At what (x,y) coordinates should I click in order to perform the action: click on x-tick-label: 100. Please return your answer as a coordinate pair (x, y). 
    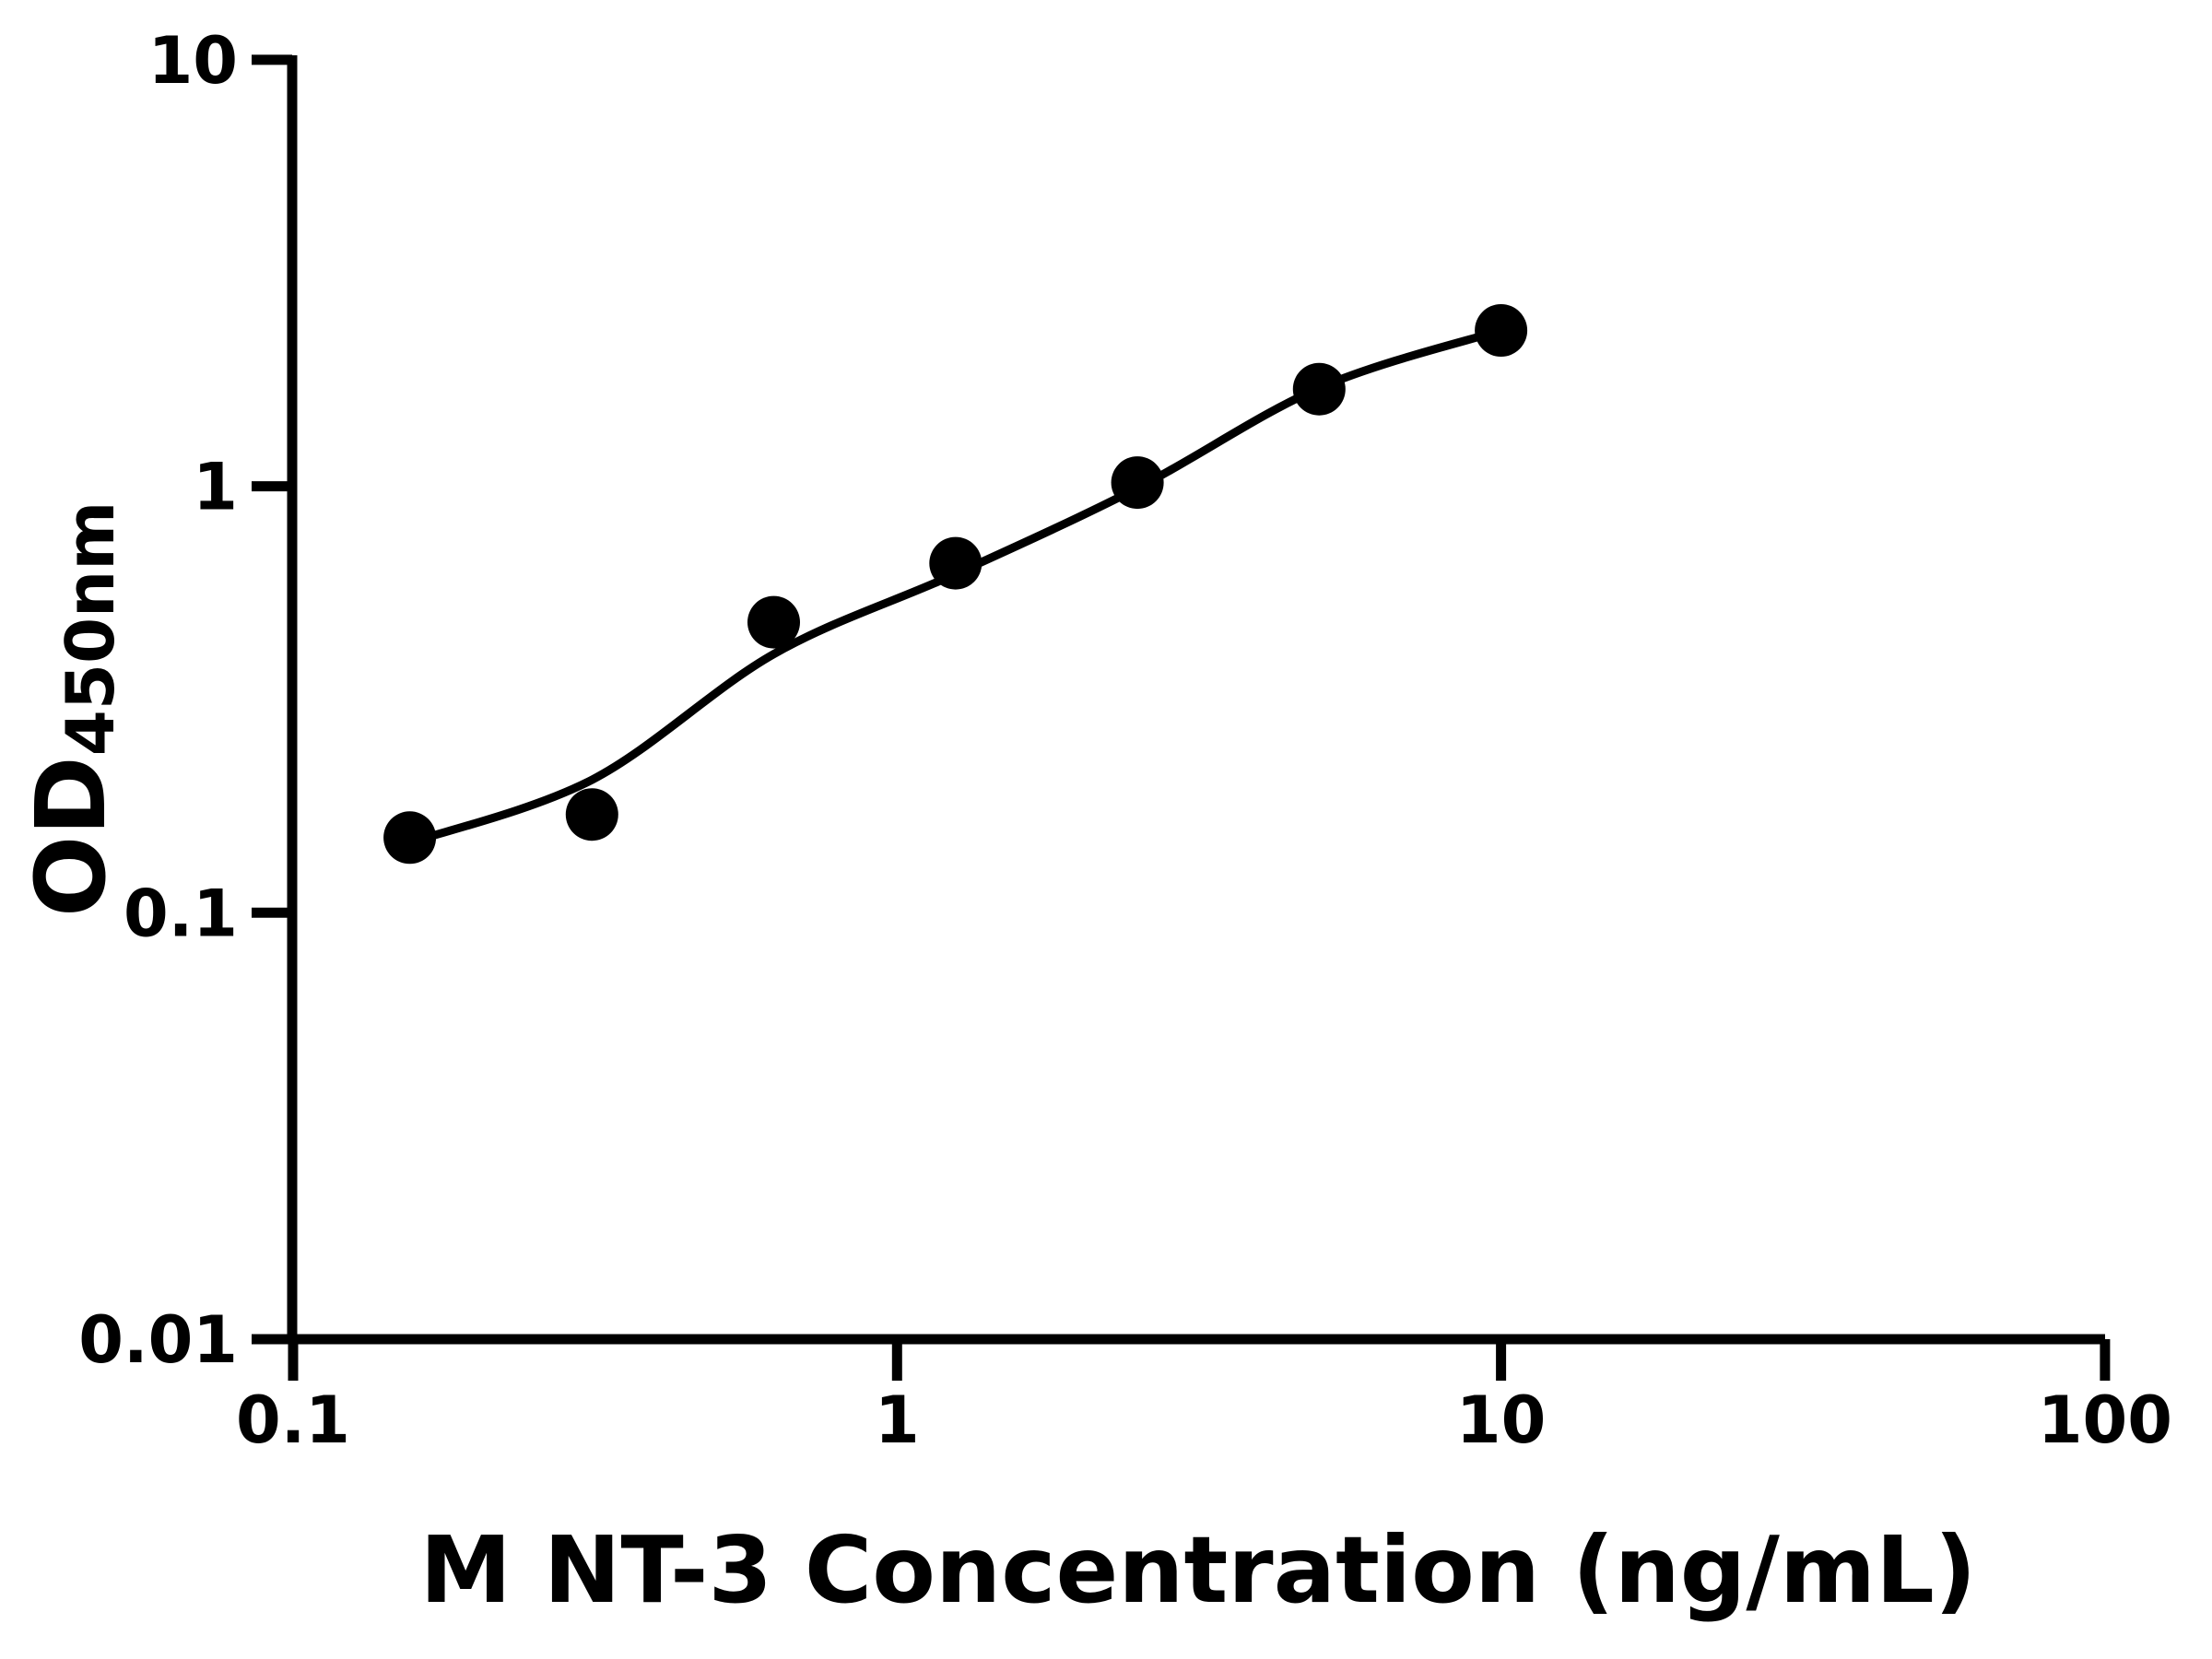
    Looking at the image, I should click on (2105, 1420).